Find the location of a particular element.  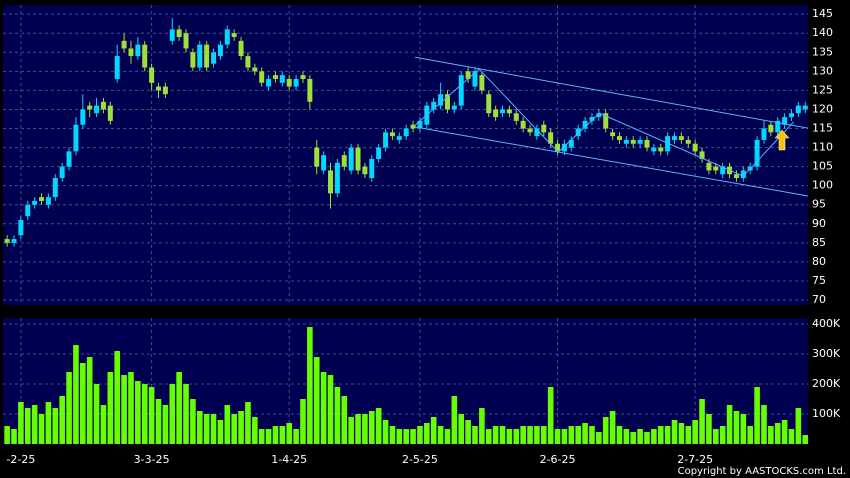

signal-arrow is located at coordinates (782, 140).